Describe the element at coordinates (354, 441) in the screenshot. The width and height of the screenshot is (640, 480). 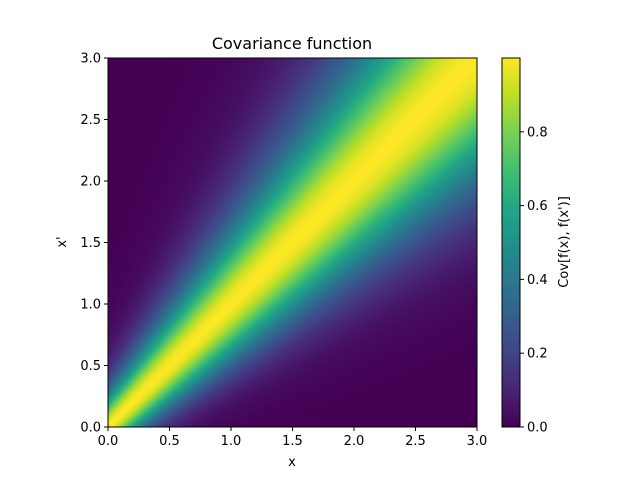
I see `x-tick-label: 2.0` at that location.